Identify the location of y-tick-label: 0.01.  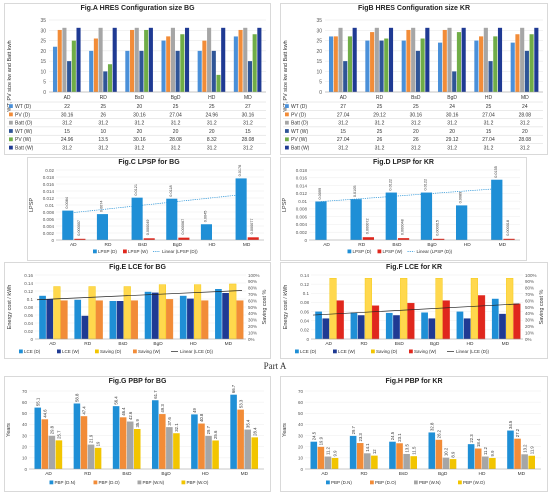
(49, 205).